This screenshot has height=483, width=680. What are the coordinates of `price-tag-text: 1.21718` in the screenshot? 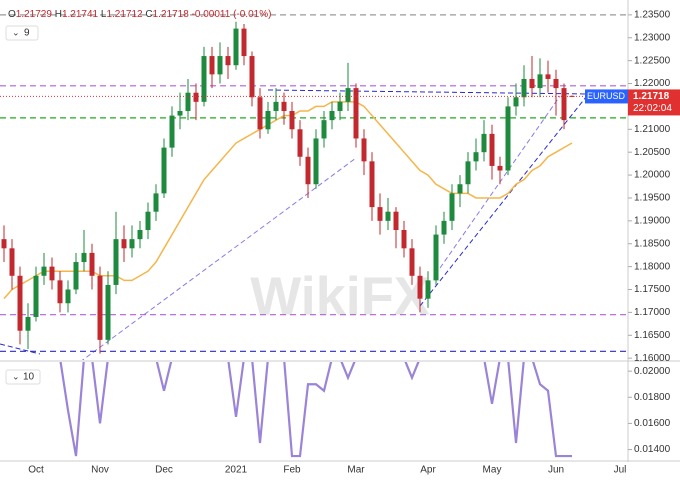 It's located at (651, 96).